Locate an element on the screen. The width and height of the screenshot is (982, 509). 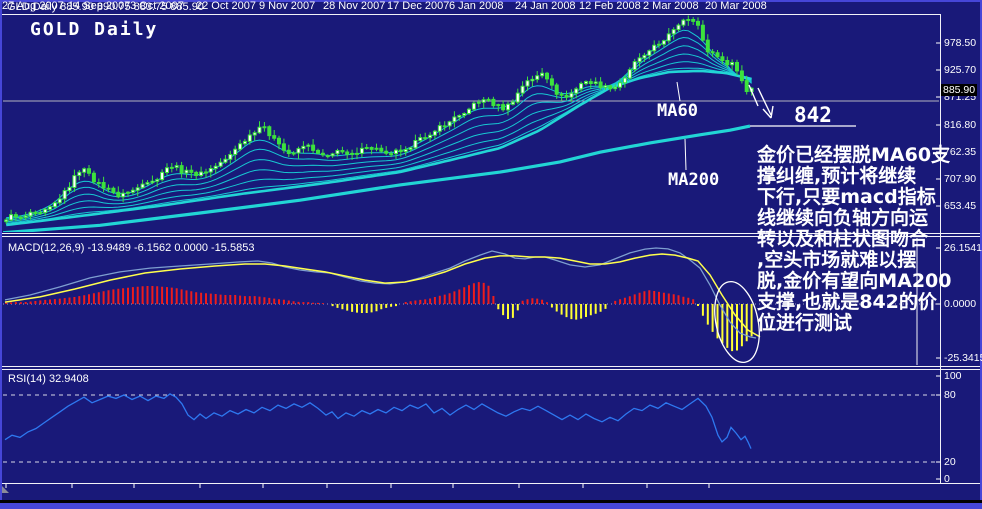
window-frame-top is located at coordinates (491, 1).